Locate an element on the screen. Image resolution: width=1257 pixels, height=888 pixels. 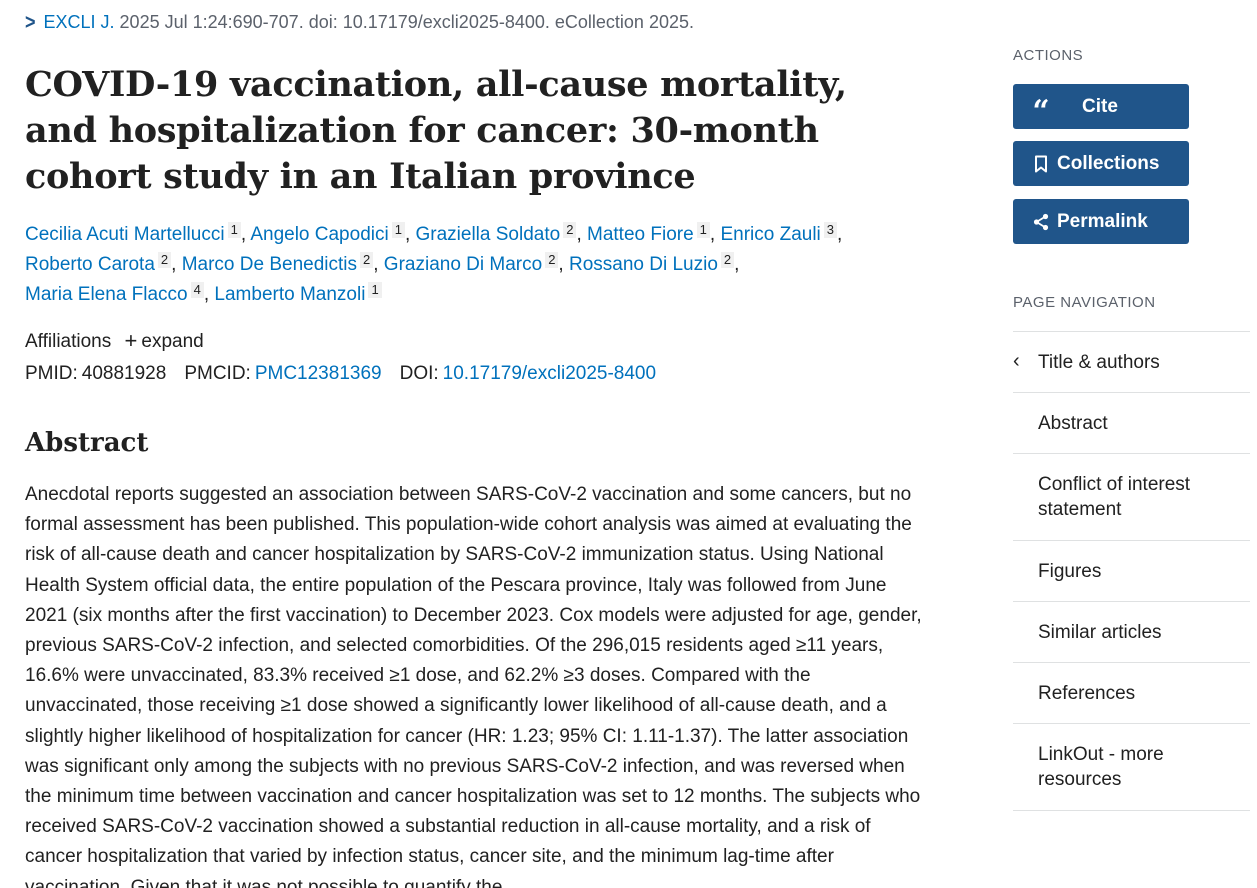
author-line-3: Maria Elena Flacco 4, Lamberto Manzoli 1 is located at coordinates (477, 295).